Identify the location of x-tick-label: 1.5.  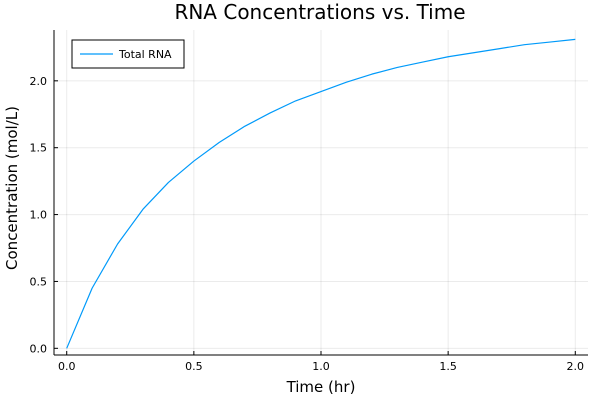
(448, 366).